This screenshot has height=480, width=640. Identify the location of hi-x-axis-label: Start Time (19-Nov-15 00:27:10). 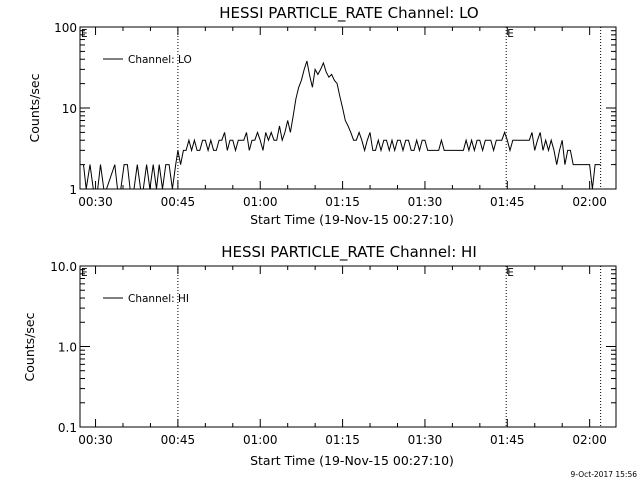
(352, 460).